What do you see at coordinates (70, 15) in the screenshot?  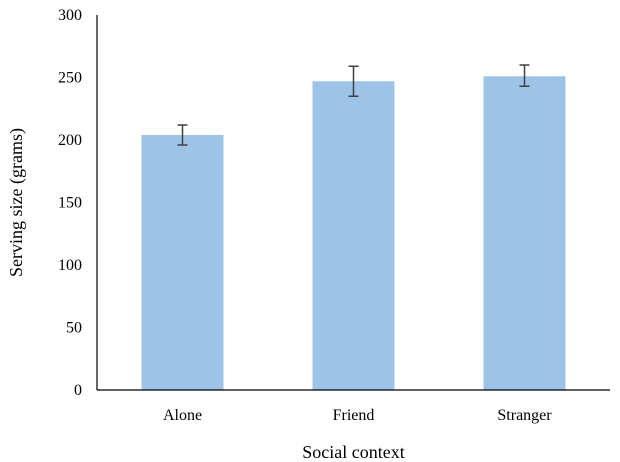 I see `y-tick-label: 300` at bounding box center [70, 15].